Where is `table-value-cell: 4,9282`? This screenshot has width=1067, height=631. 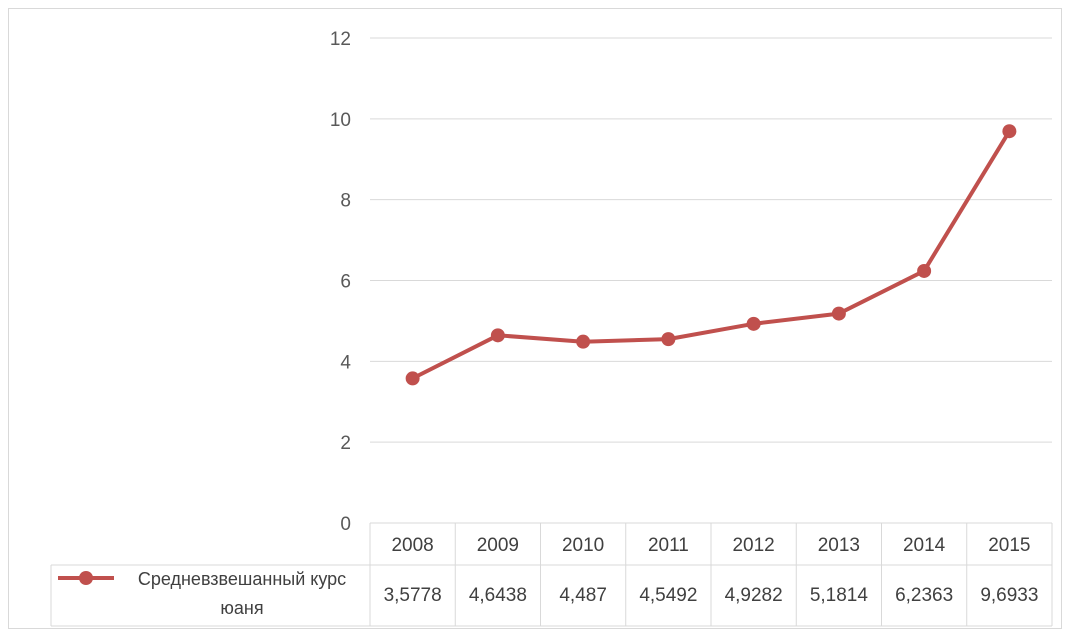
table-value-cell: 4,9282 is located at coordinates (754, 595).